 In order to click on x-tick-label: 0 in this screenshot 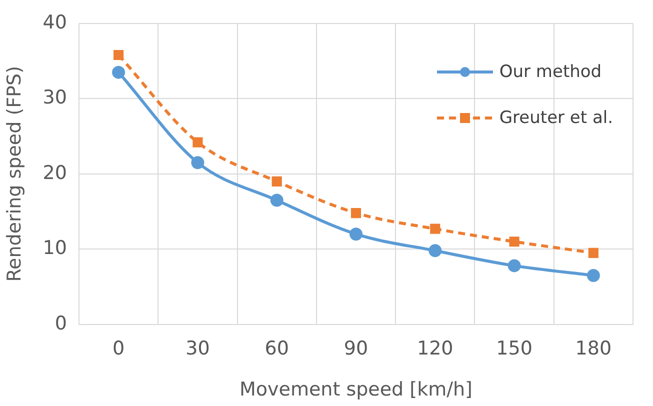, I will do `click(118, 349)`.